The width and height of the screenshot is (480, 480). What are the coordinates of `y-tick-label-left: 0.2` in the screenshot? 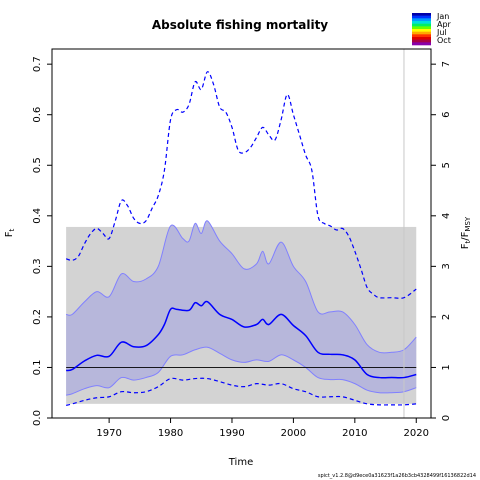 It's located at (37, 317).